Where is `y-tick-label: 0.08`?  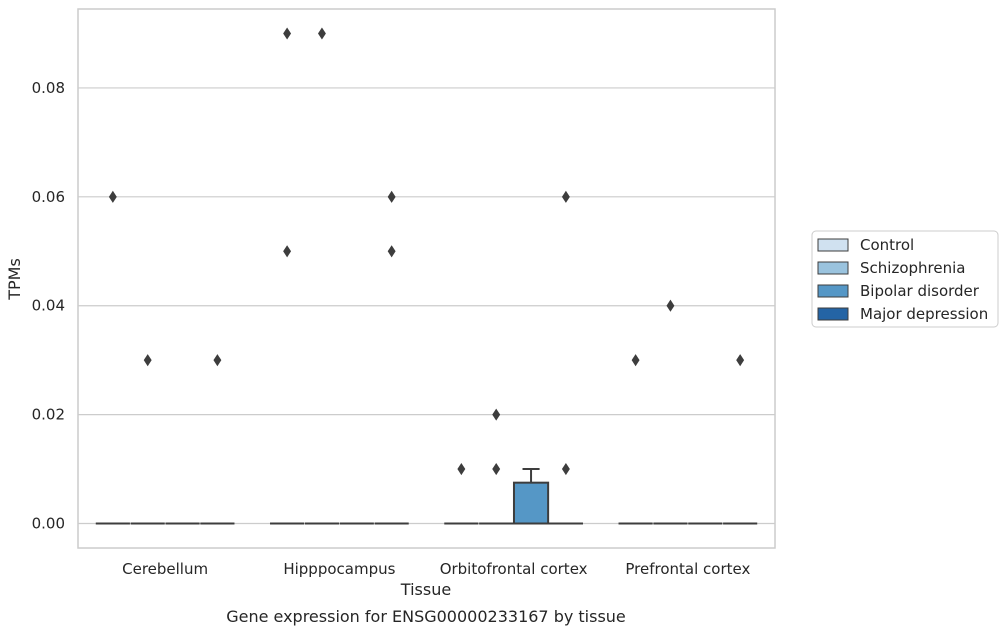 y-tick-label: 0.08 is located at coordinates (48, 88).